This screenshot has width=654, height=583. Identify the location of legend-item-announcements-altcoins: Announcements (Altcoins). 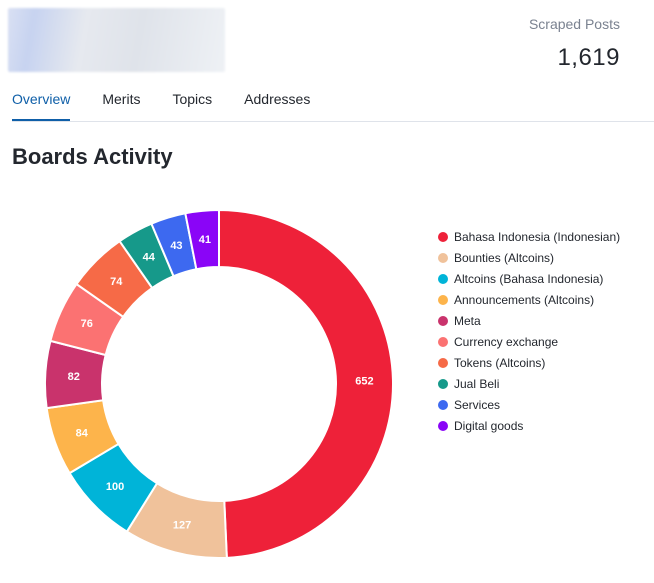
(529, 299).